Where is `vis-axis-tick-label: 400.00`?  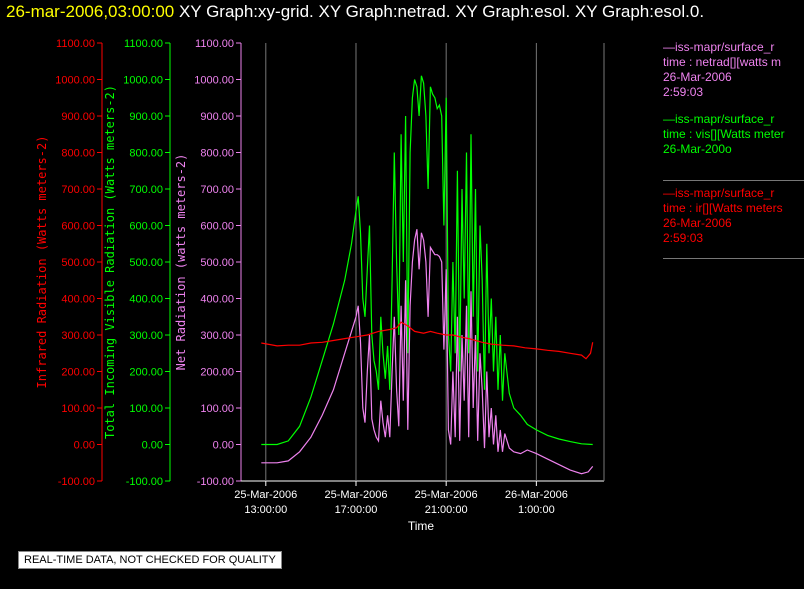 vis-axis-tick-label: 400.00 is located at coordinates (146, 300).